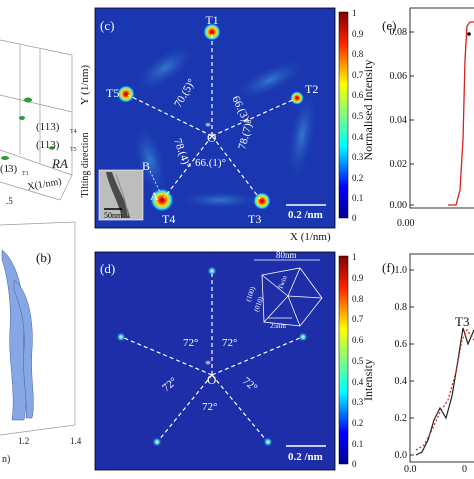  Describe the element at coordinates (297, 98) in the screenshot. I see `spot-t2` at that location.